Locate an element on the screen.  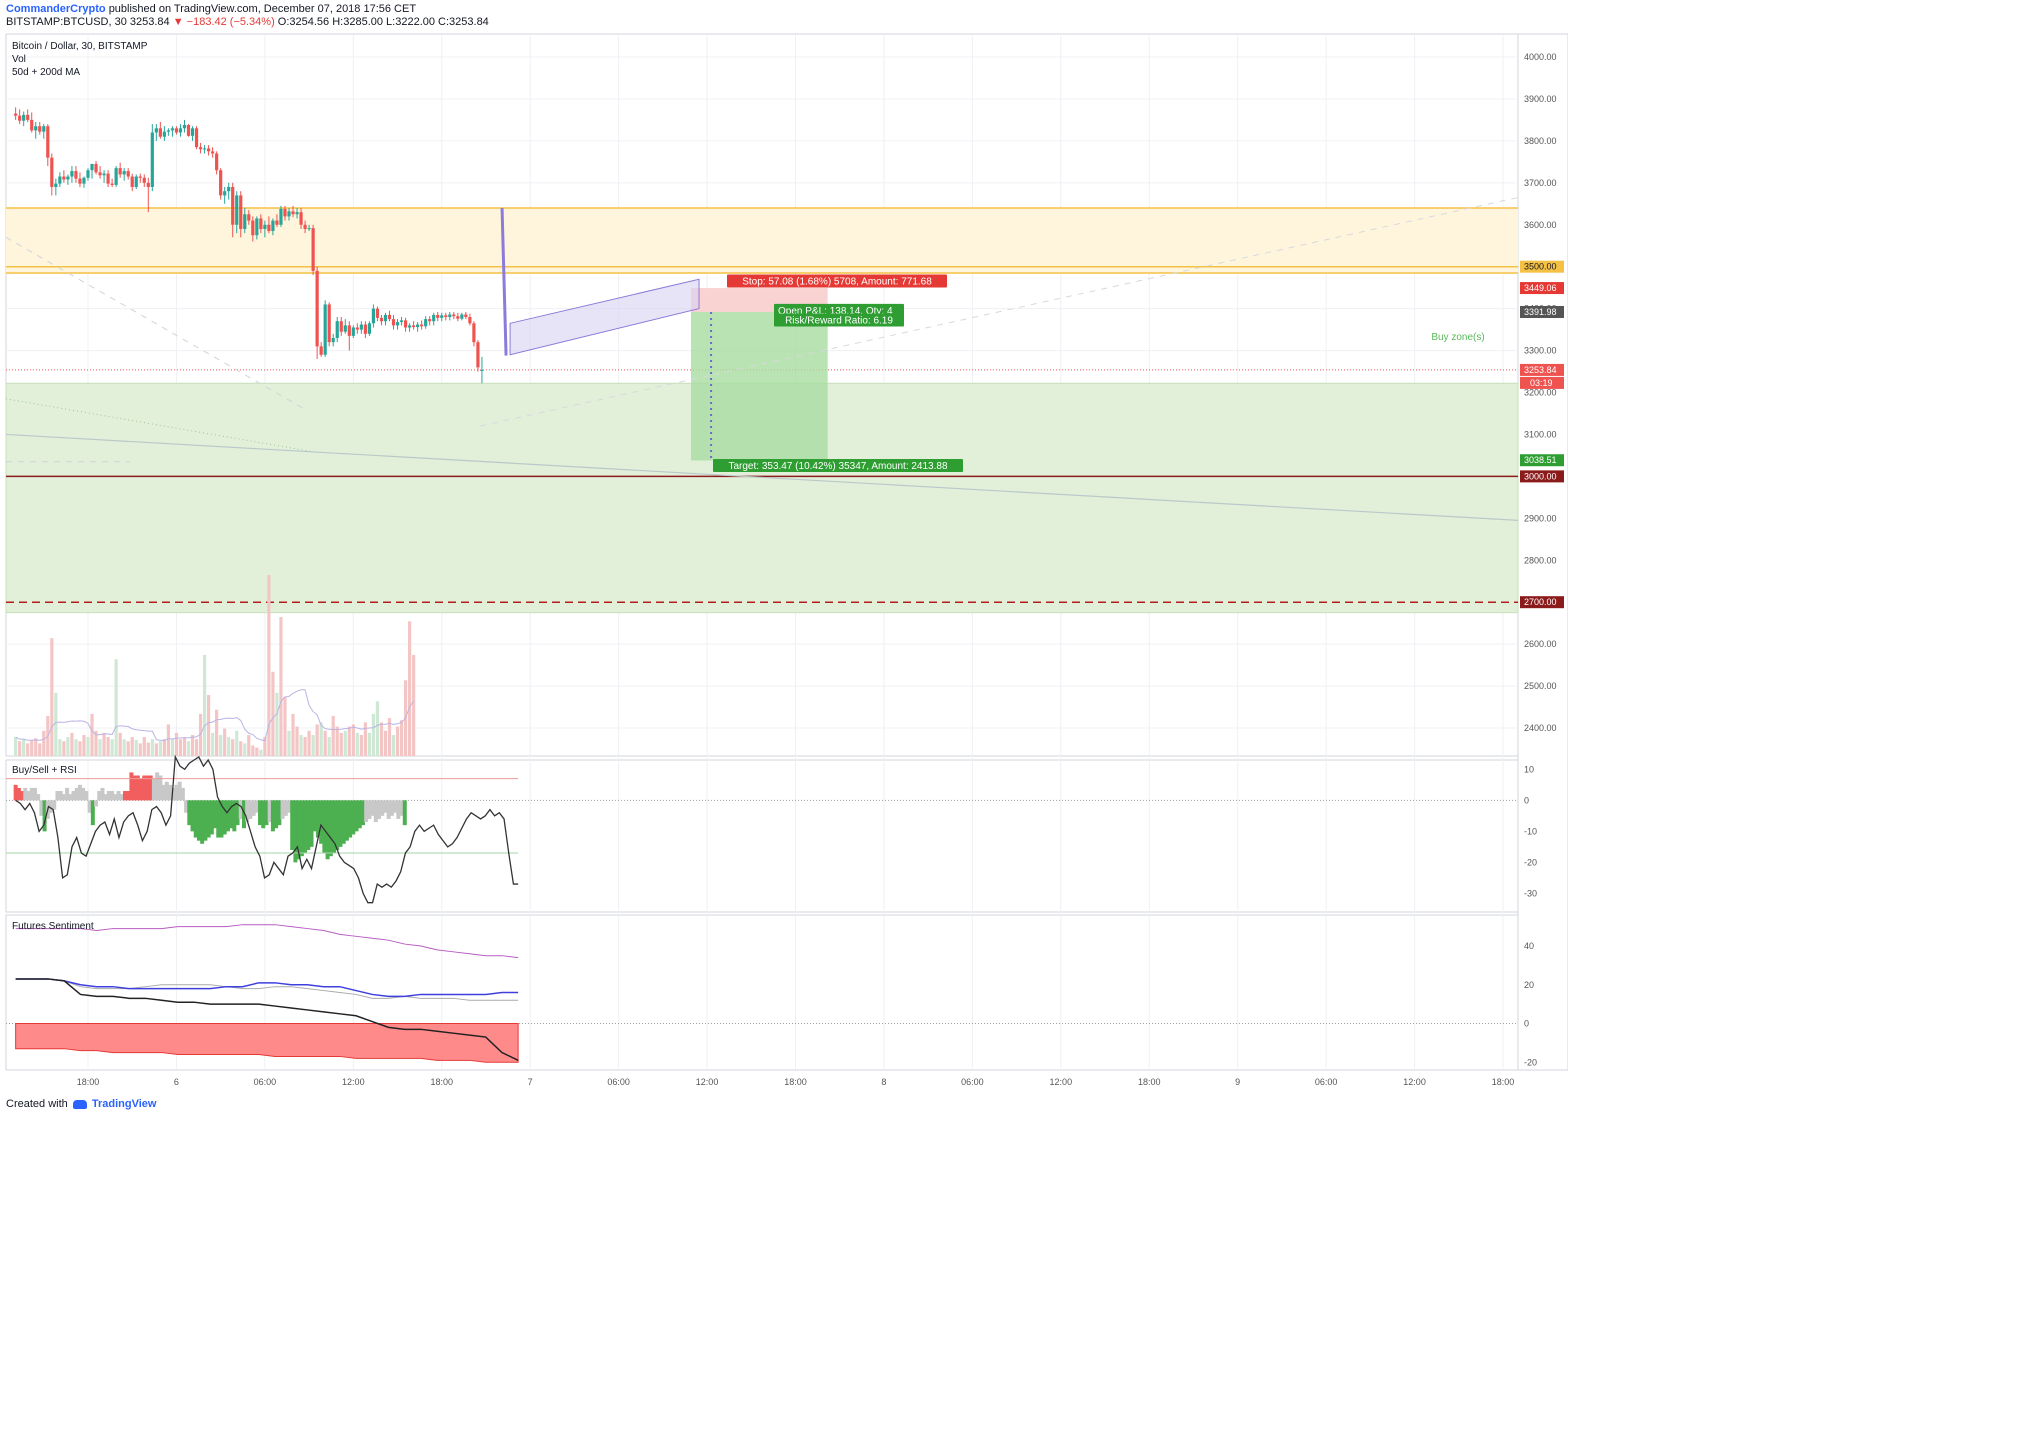
legend-vol: Vol is located at coordinates (19, 59).